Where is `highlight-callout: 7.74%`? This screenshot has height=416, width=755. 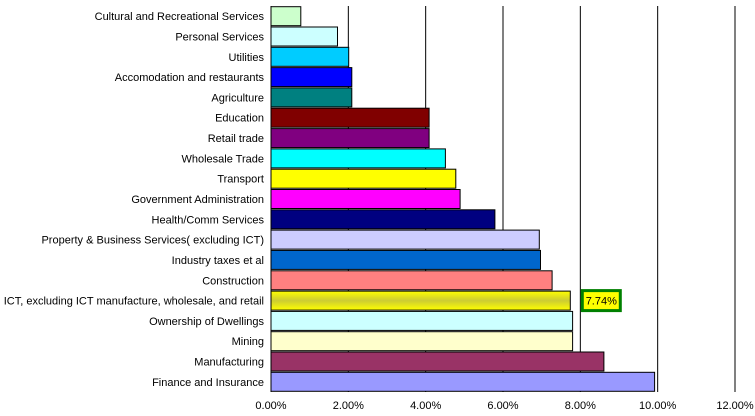
highlight-callout: 7.74% is located at coordinates (601, 301).